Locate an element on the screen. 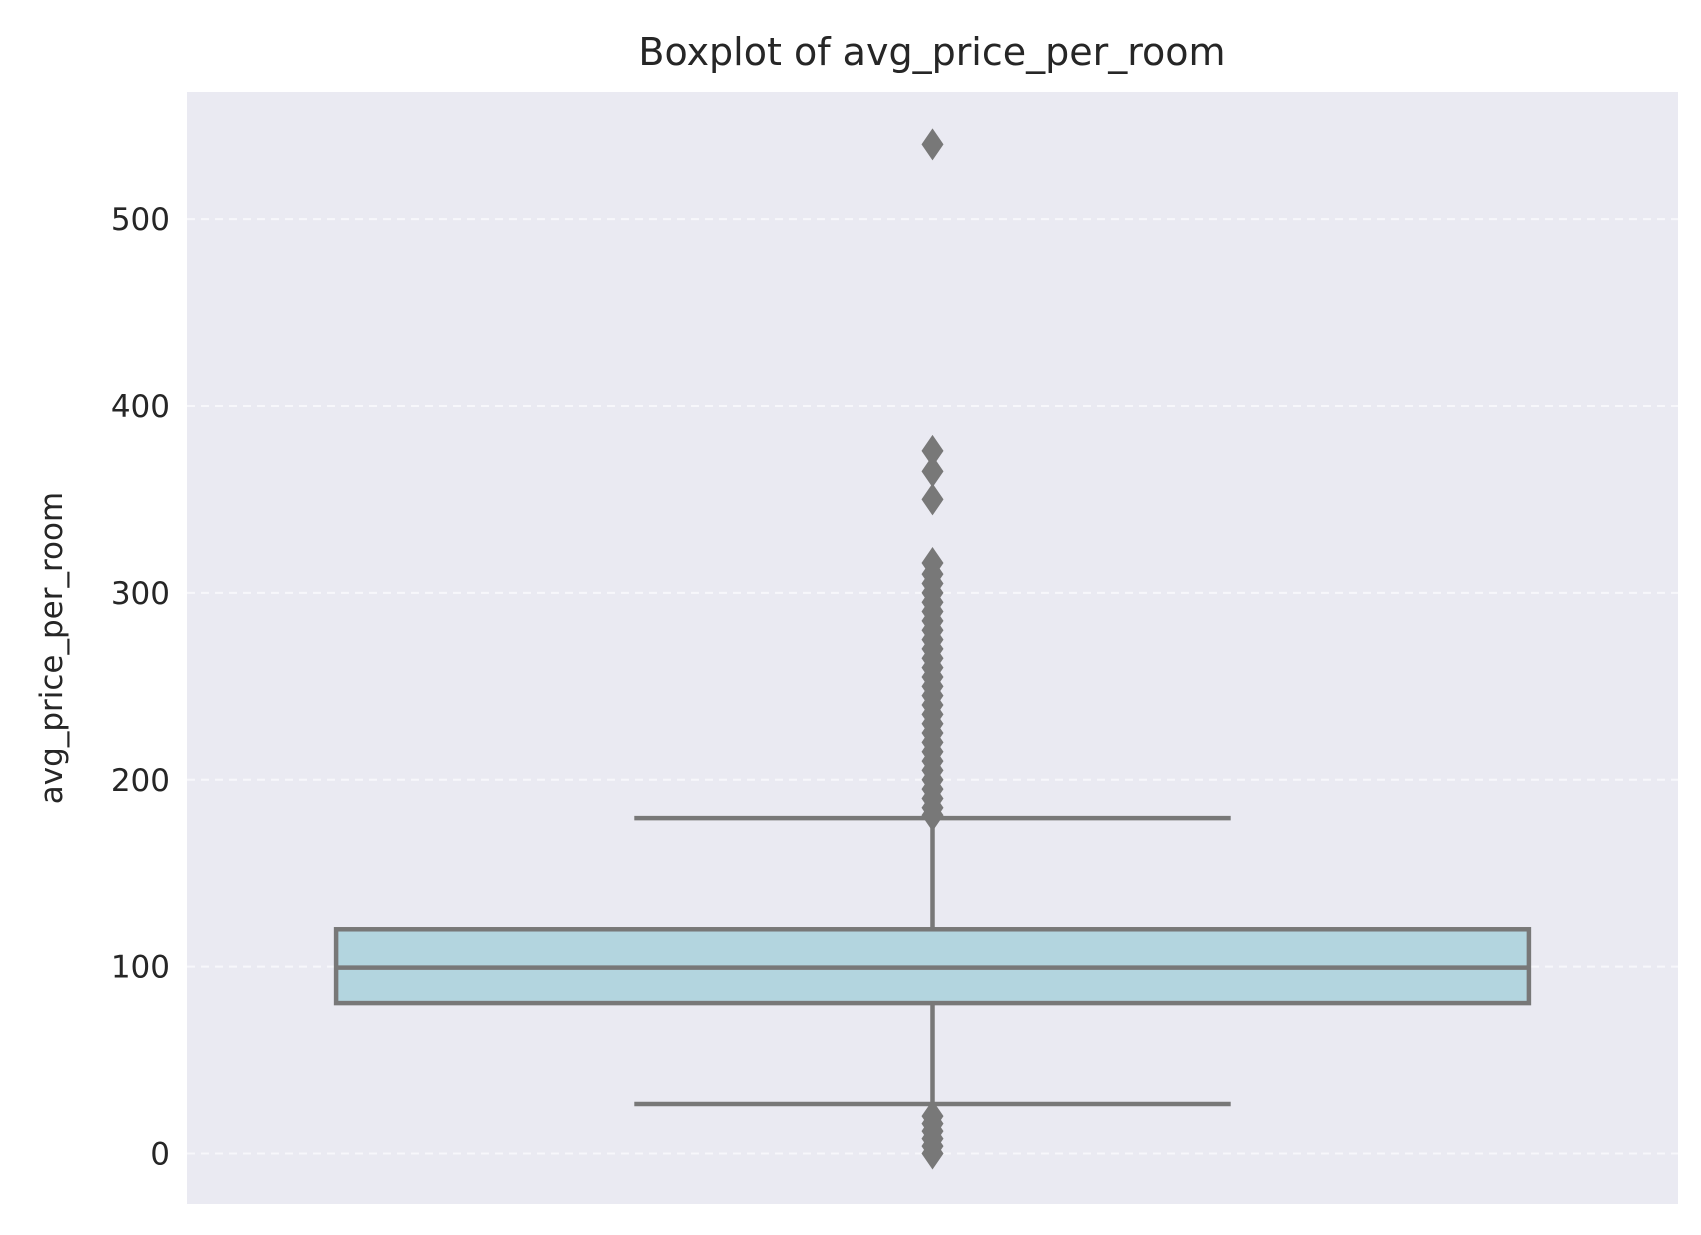  y-axis-label: avg_price_per_room is located at coordinates (52, 648).